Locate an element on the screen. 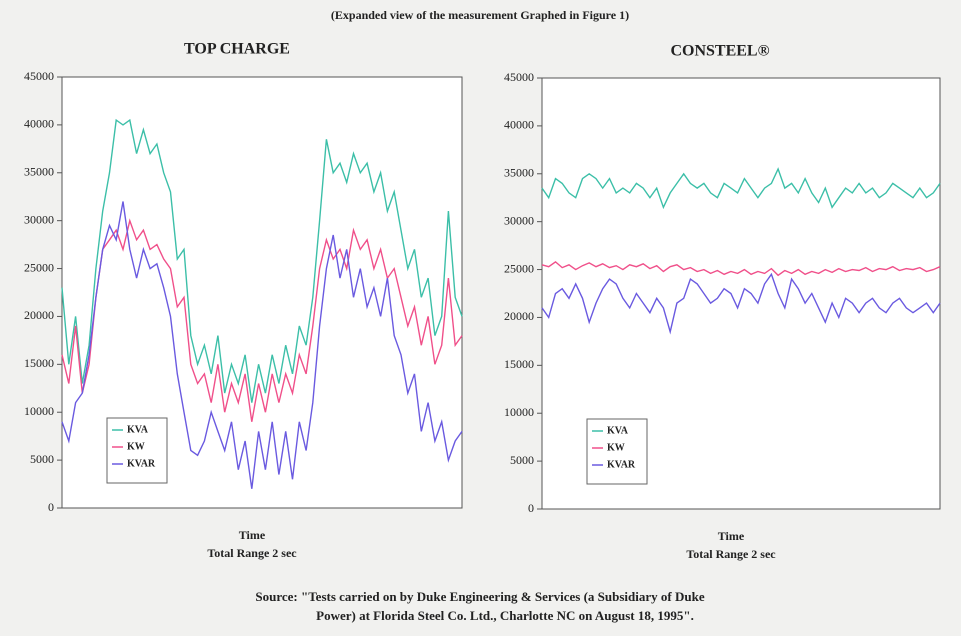 This screenshot has width=961, height=636. chart-title: TOP CHARGE is located at coordinates (237, 49).